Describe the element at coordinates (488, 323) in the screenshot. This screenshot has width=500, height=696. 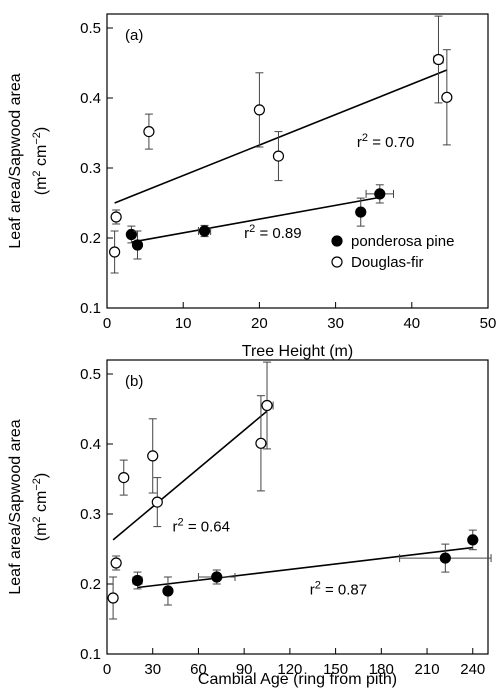
I see `x-tick-label: 50` at that location.